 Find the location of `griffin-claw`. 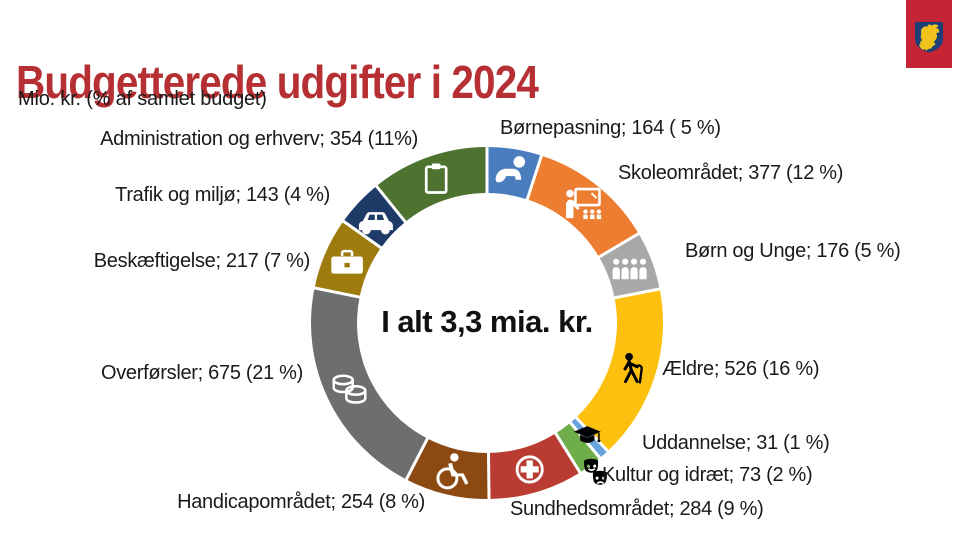

griffin-claw is located at coordinates (922, 46).